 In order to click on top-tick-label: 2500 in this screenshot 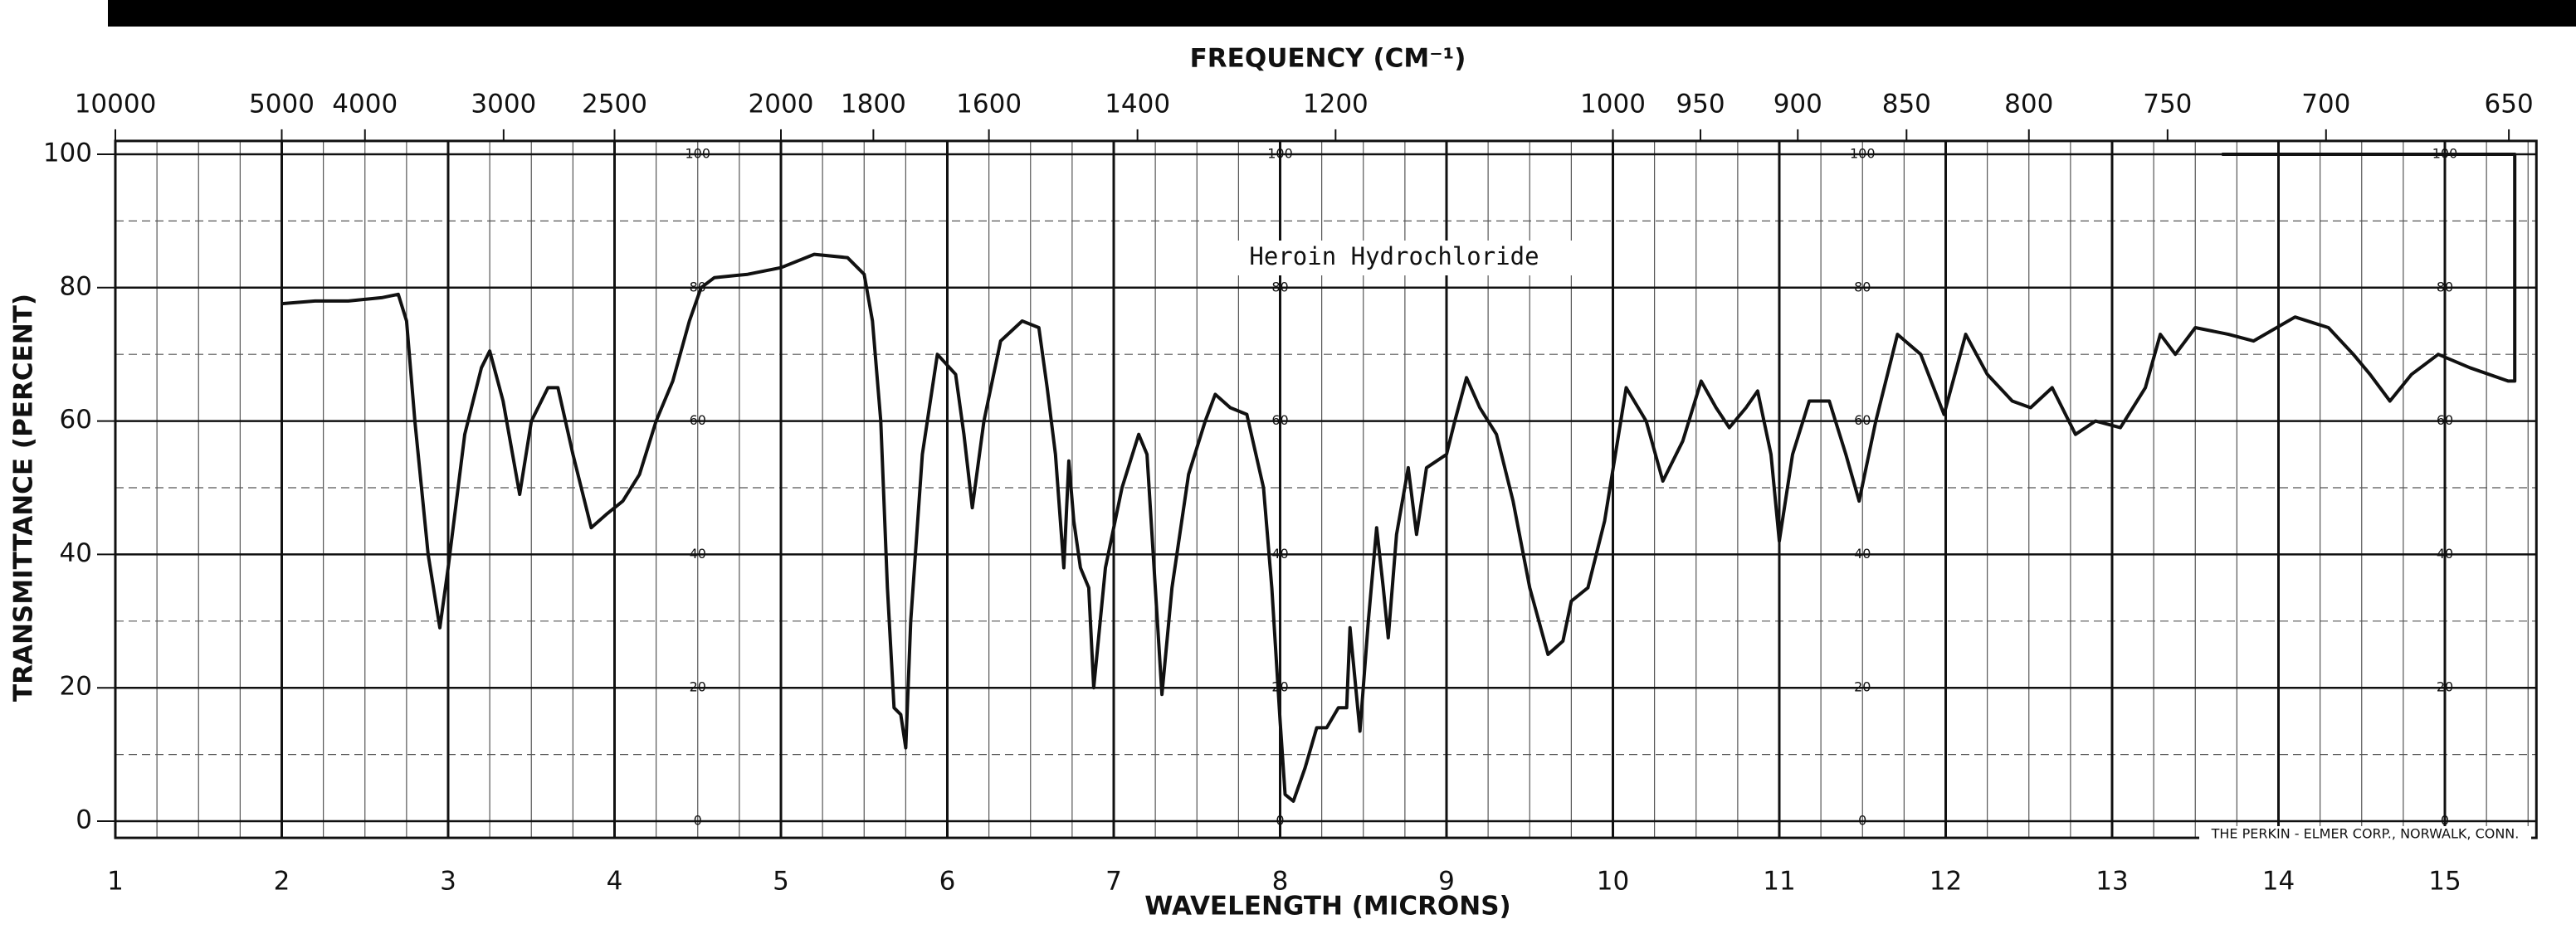, I will do `click(615, 105)`.